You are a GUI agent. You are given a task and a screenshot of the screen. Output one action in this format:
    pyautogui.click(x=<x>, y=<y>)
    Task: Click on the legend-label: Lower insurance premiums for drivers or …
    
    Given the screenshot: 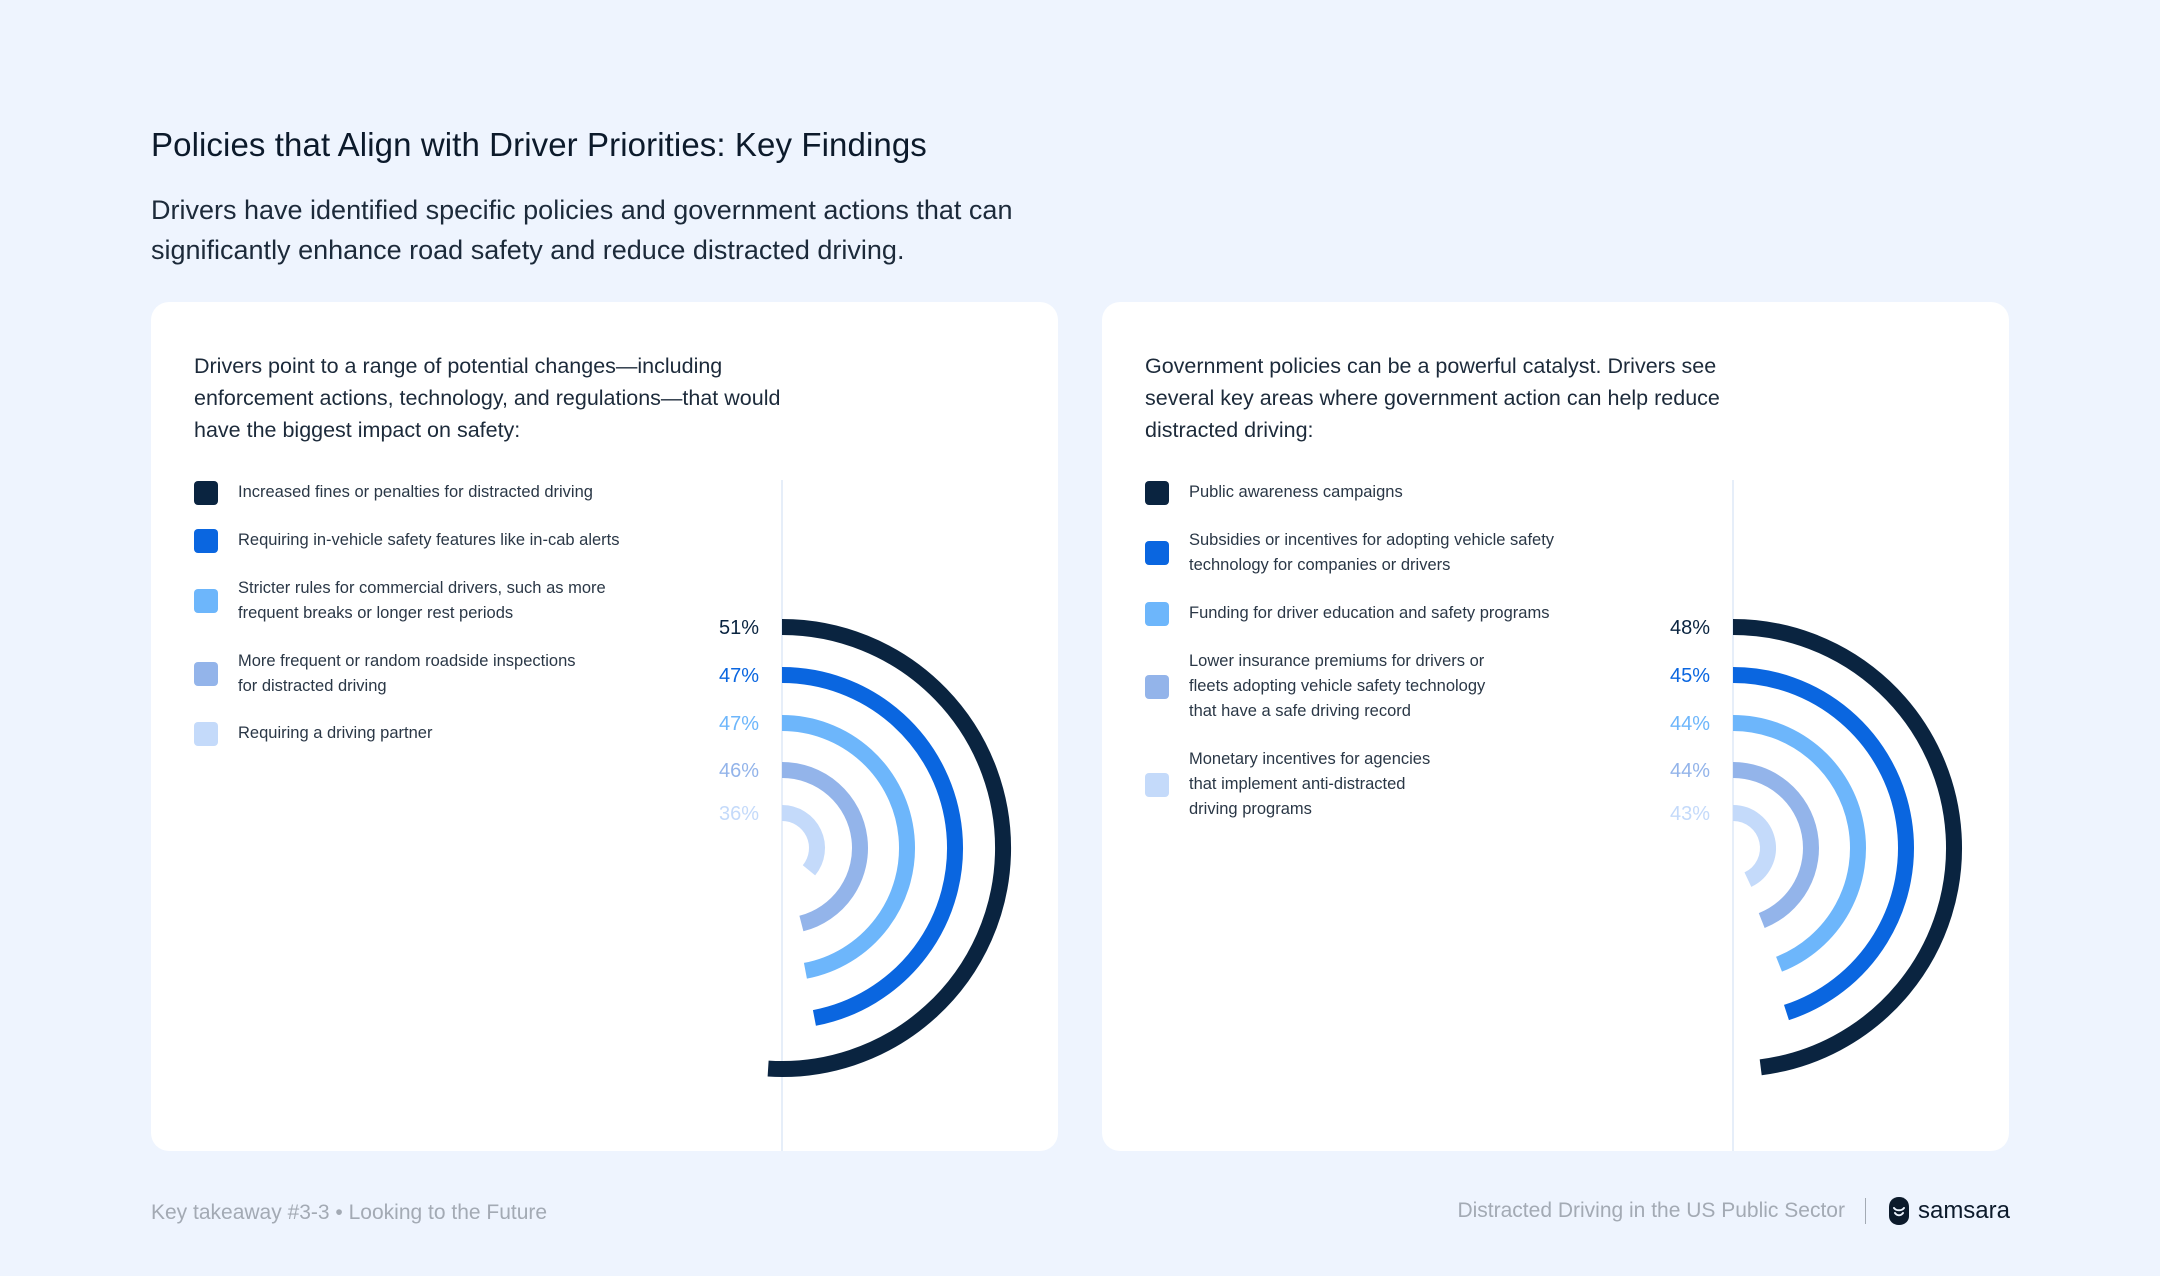 What is the action you would take?
    pyautogui.click(x=1337, y=686)
    